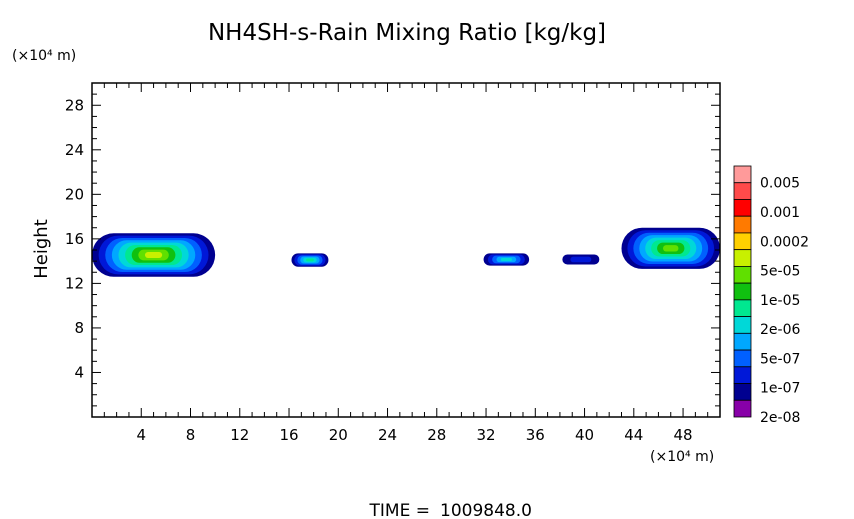  I want to click on colorbar-label: 5e-07, so click(780, 359).